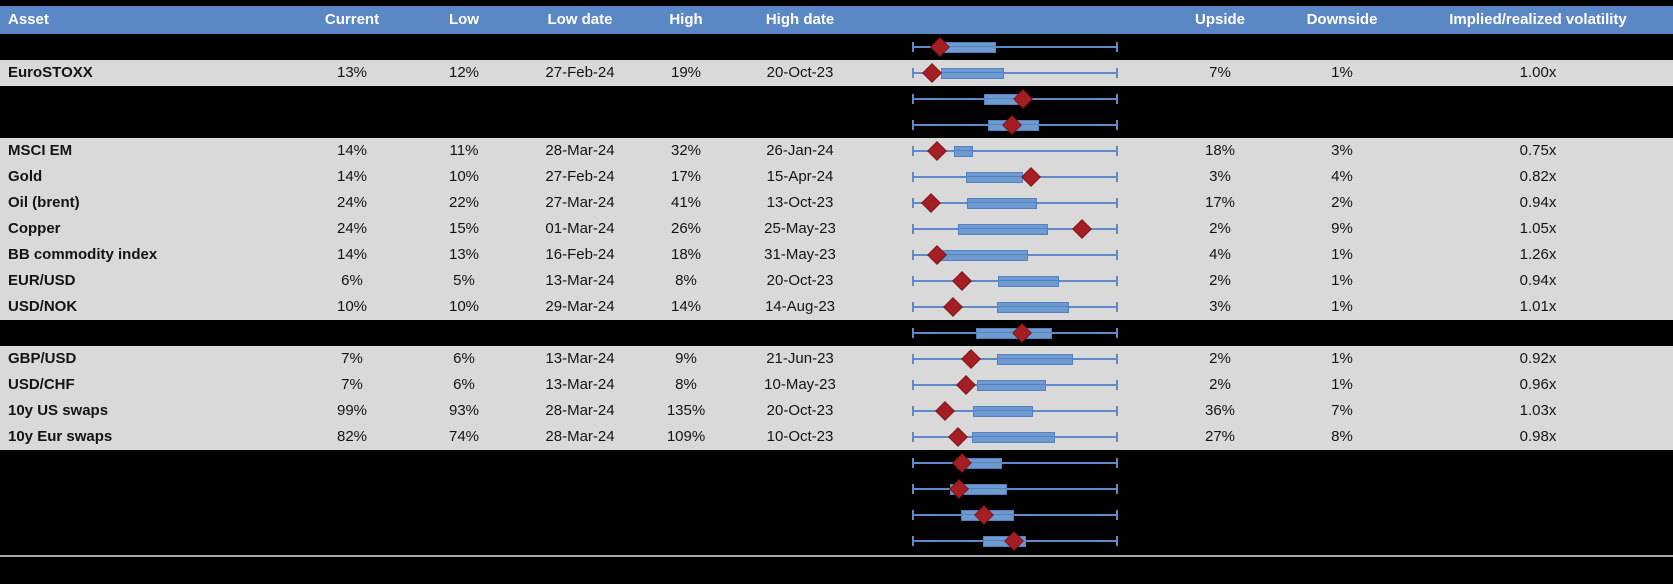  I want to click on implied-realized-volatility-cell: 1.00x, so click(1538, 72).